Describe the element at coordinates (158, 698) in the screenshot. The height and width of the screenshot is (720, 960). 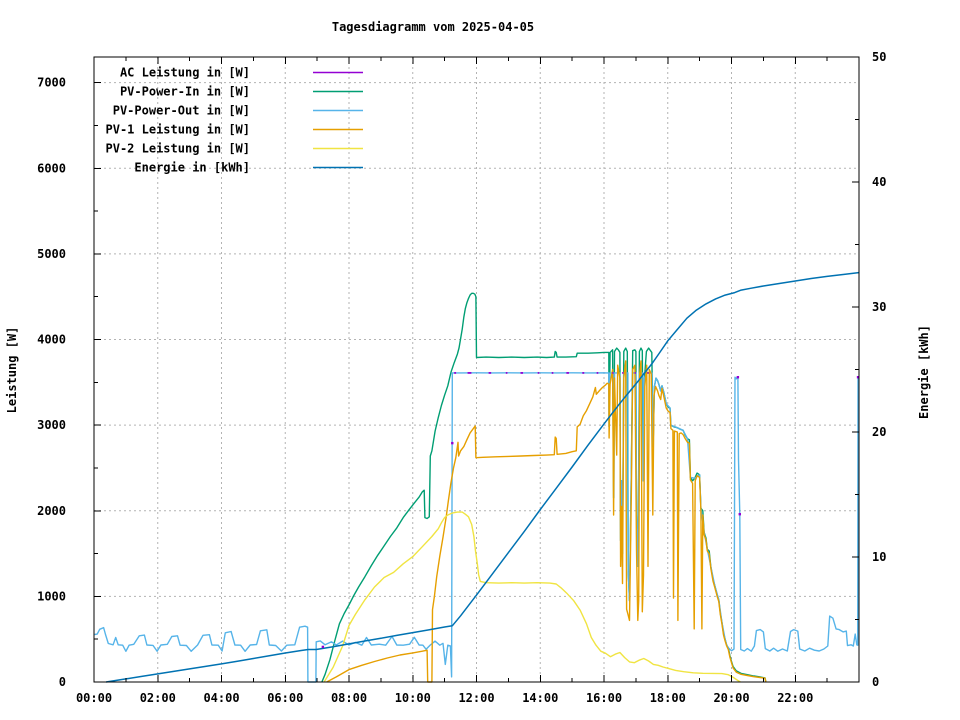
I see `x-tick-label: 02:00` at that location.